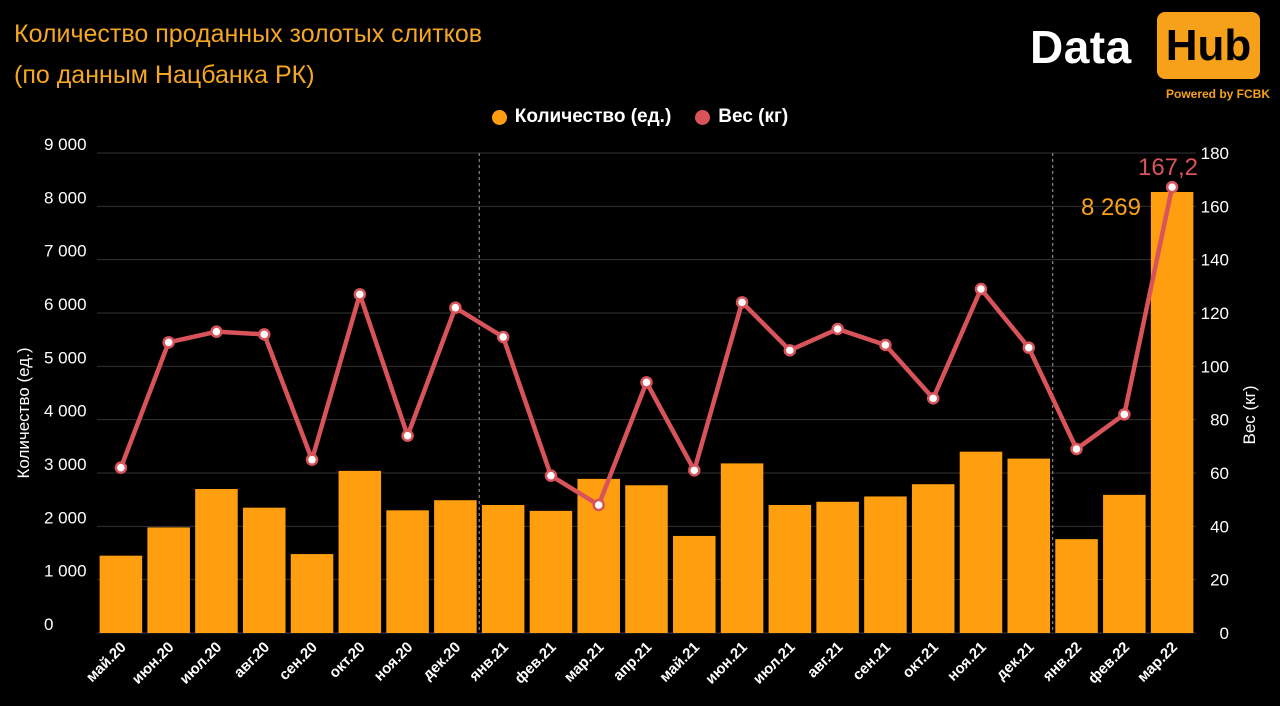  I want to click on y-right-tick-label: 60, so click(1219, 473).